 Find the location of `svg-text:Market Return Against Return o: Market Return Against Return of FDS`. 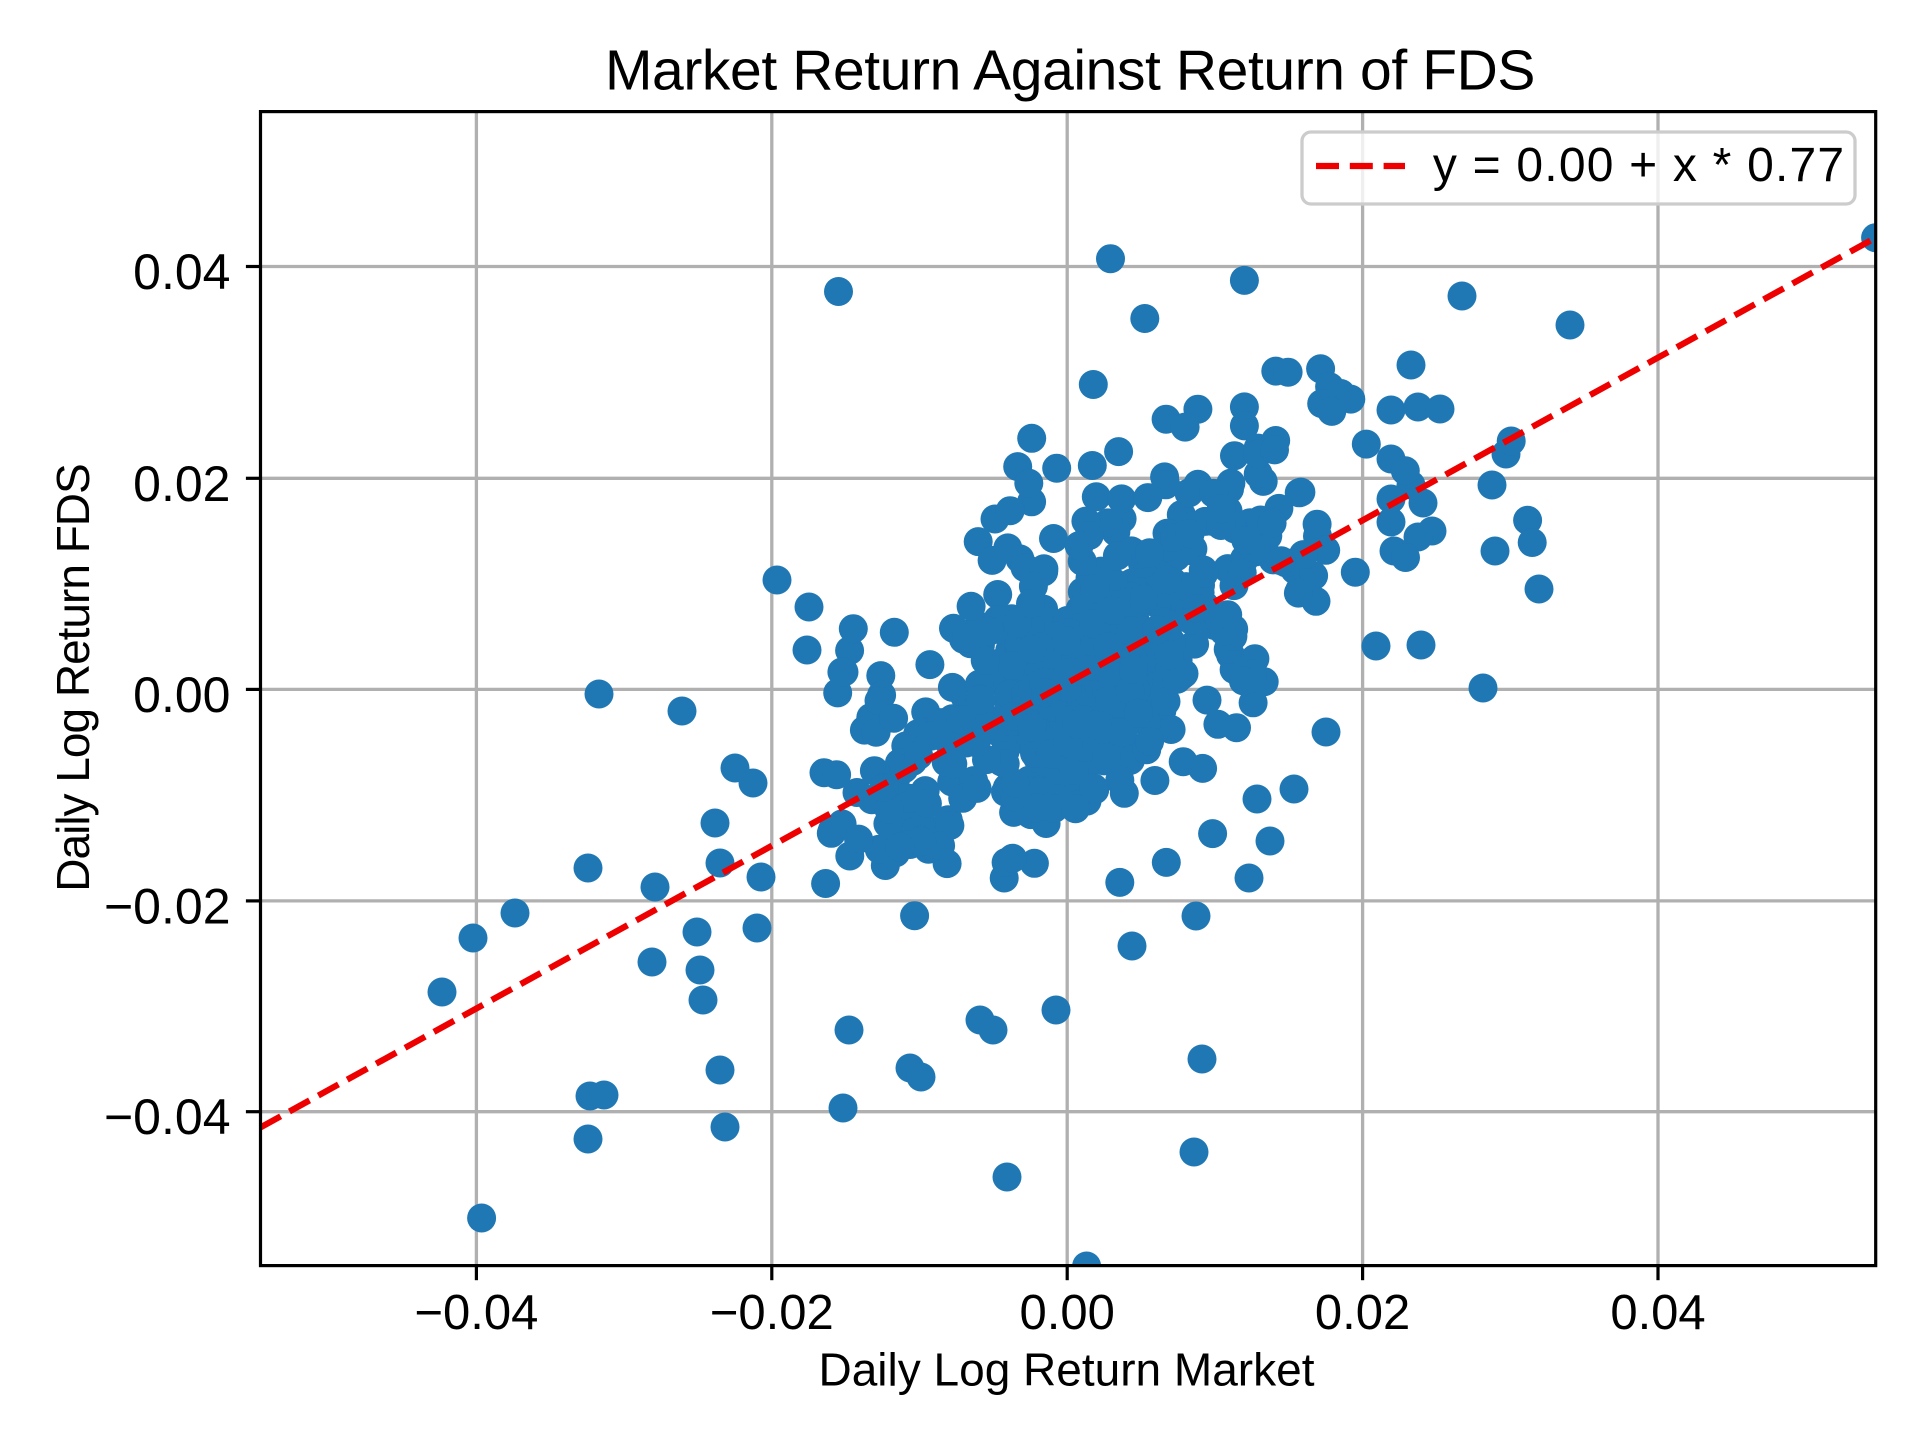

svg-text:Market Return Against Return o: Market Return Against Return of FDS is located at coordinates (1070, 70).